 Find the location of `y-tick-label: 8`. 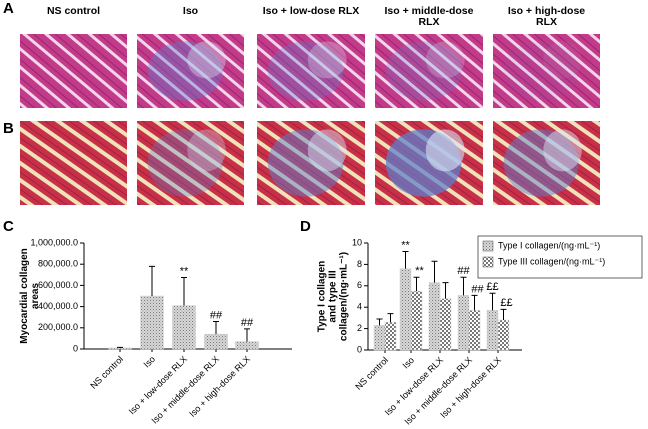

y-tick-label: 8 is located at coordinates (359, 264).